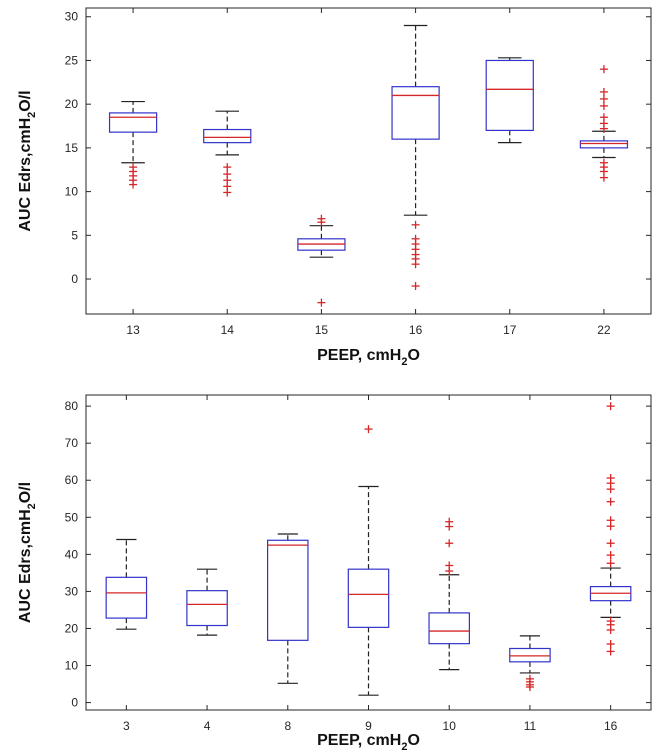 The width and height of the screenshot is (662, 756). Describe the element at coordinates (74, 235) in the screenshot. I see `y-tick-label: 5` at that location.